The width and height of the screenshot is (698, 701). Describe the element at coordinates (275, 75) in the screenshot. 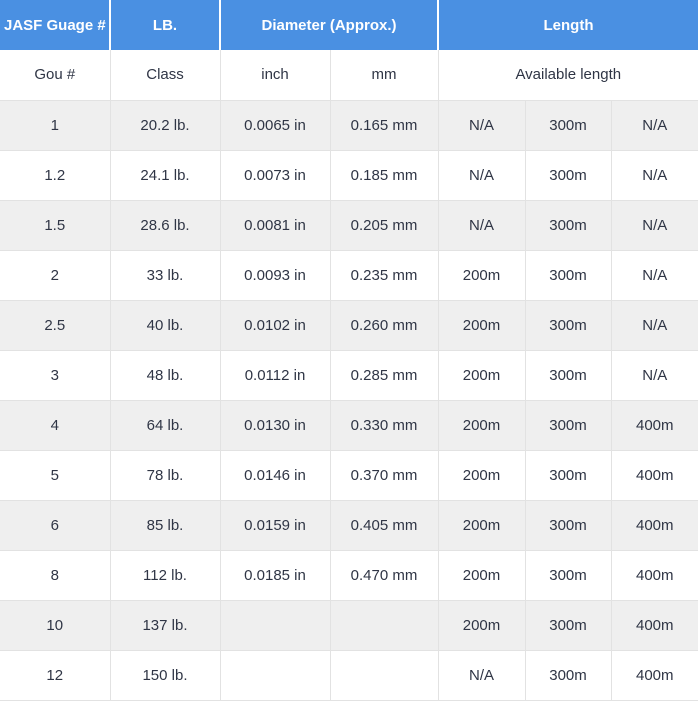

I see `subheader-inch: inch` at that location.